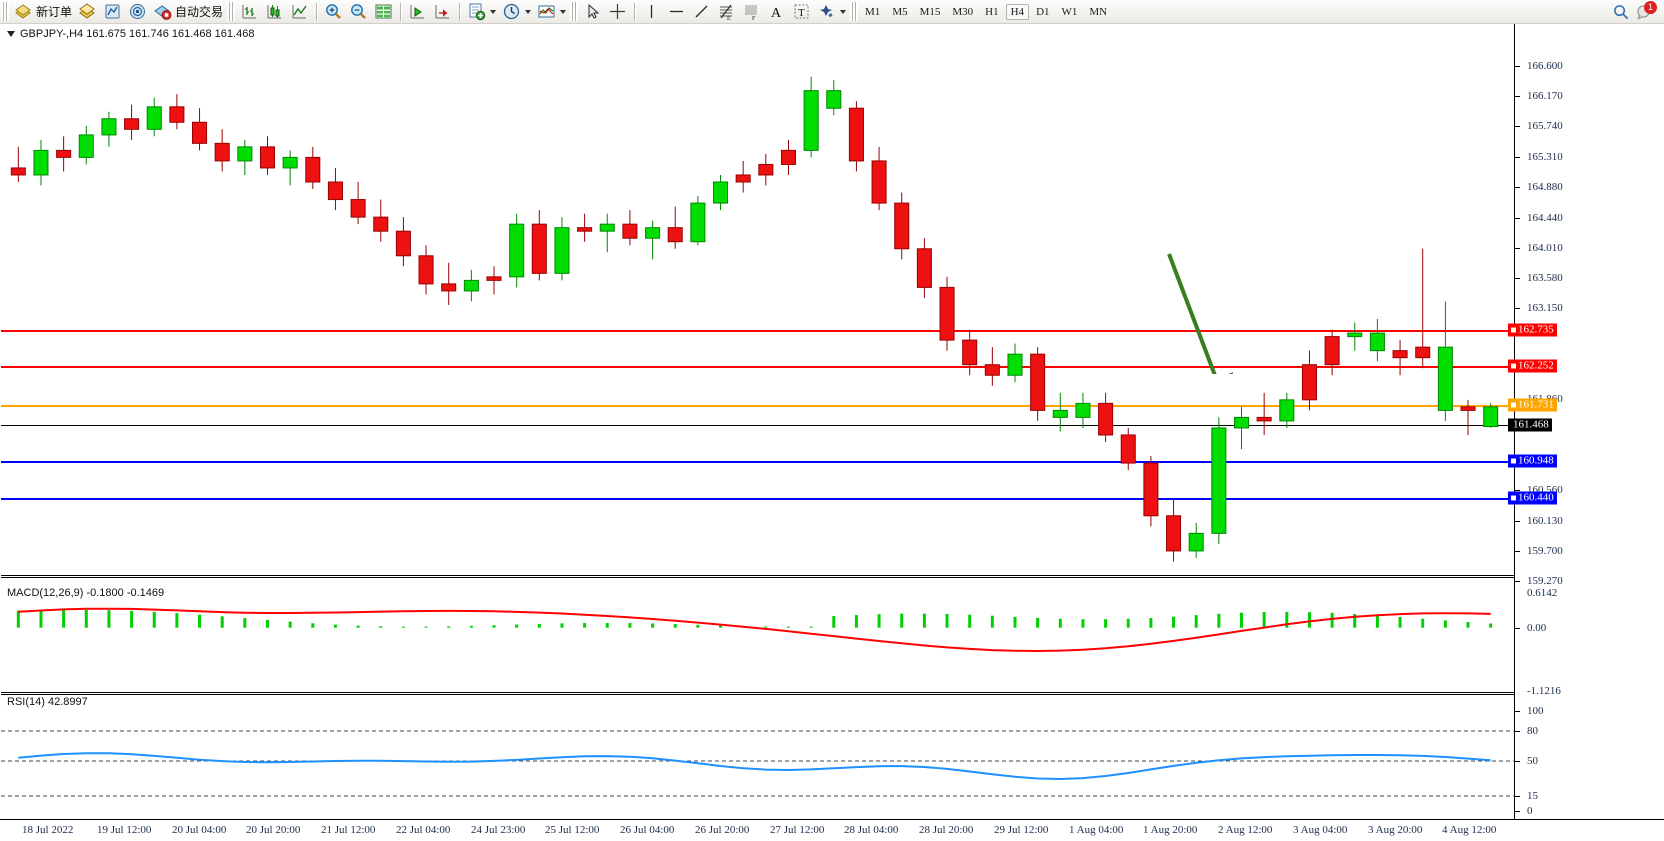  What do you see at coordinates (801, 11) in the screenshot?
I see `label-button: T` at bounding box center [801, 11].